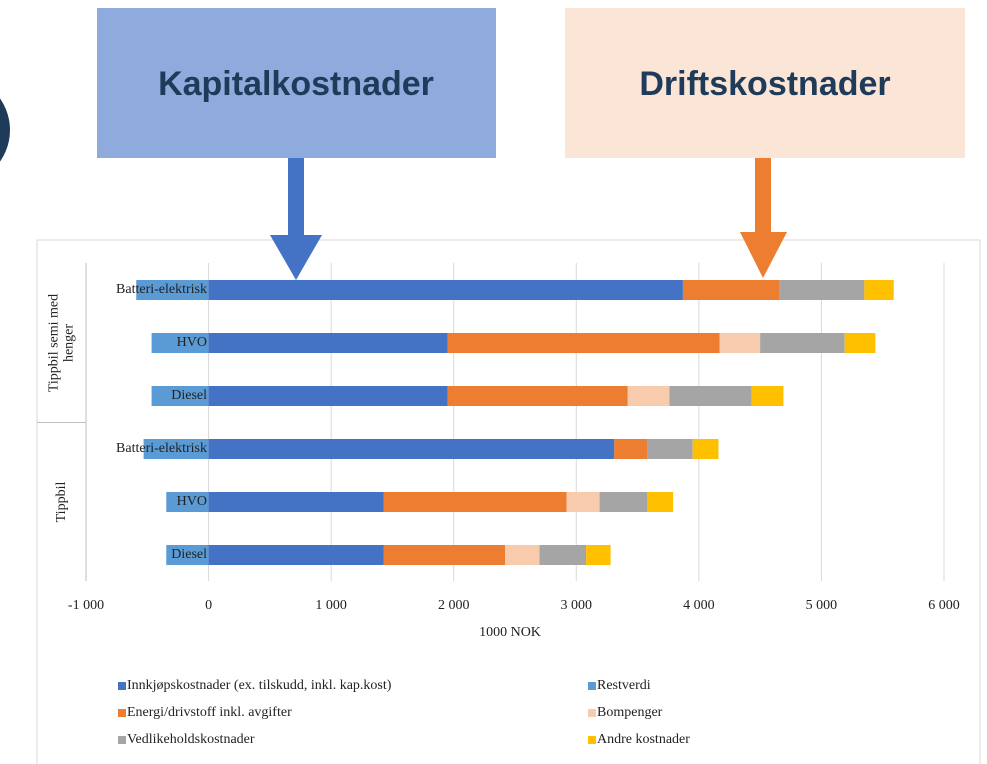  I want to click on annotation: Kapitalkostnader, so click(296, 84).